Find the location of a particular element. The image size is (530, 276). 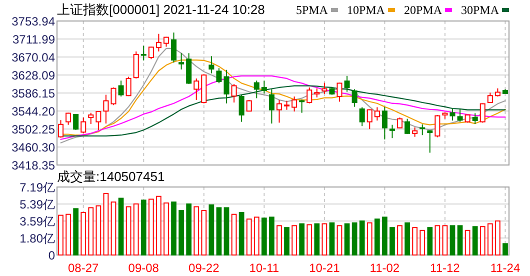

x-tick-label: 09-08 is located at coordinates (144, 268).